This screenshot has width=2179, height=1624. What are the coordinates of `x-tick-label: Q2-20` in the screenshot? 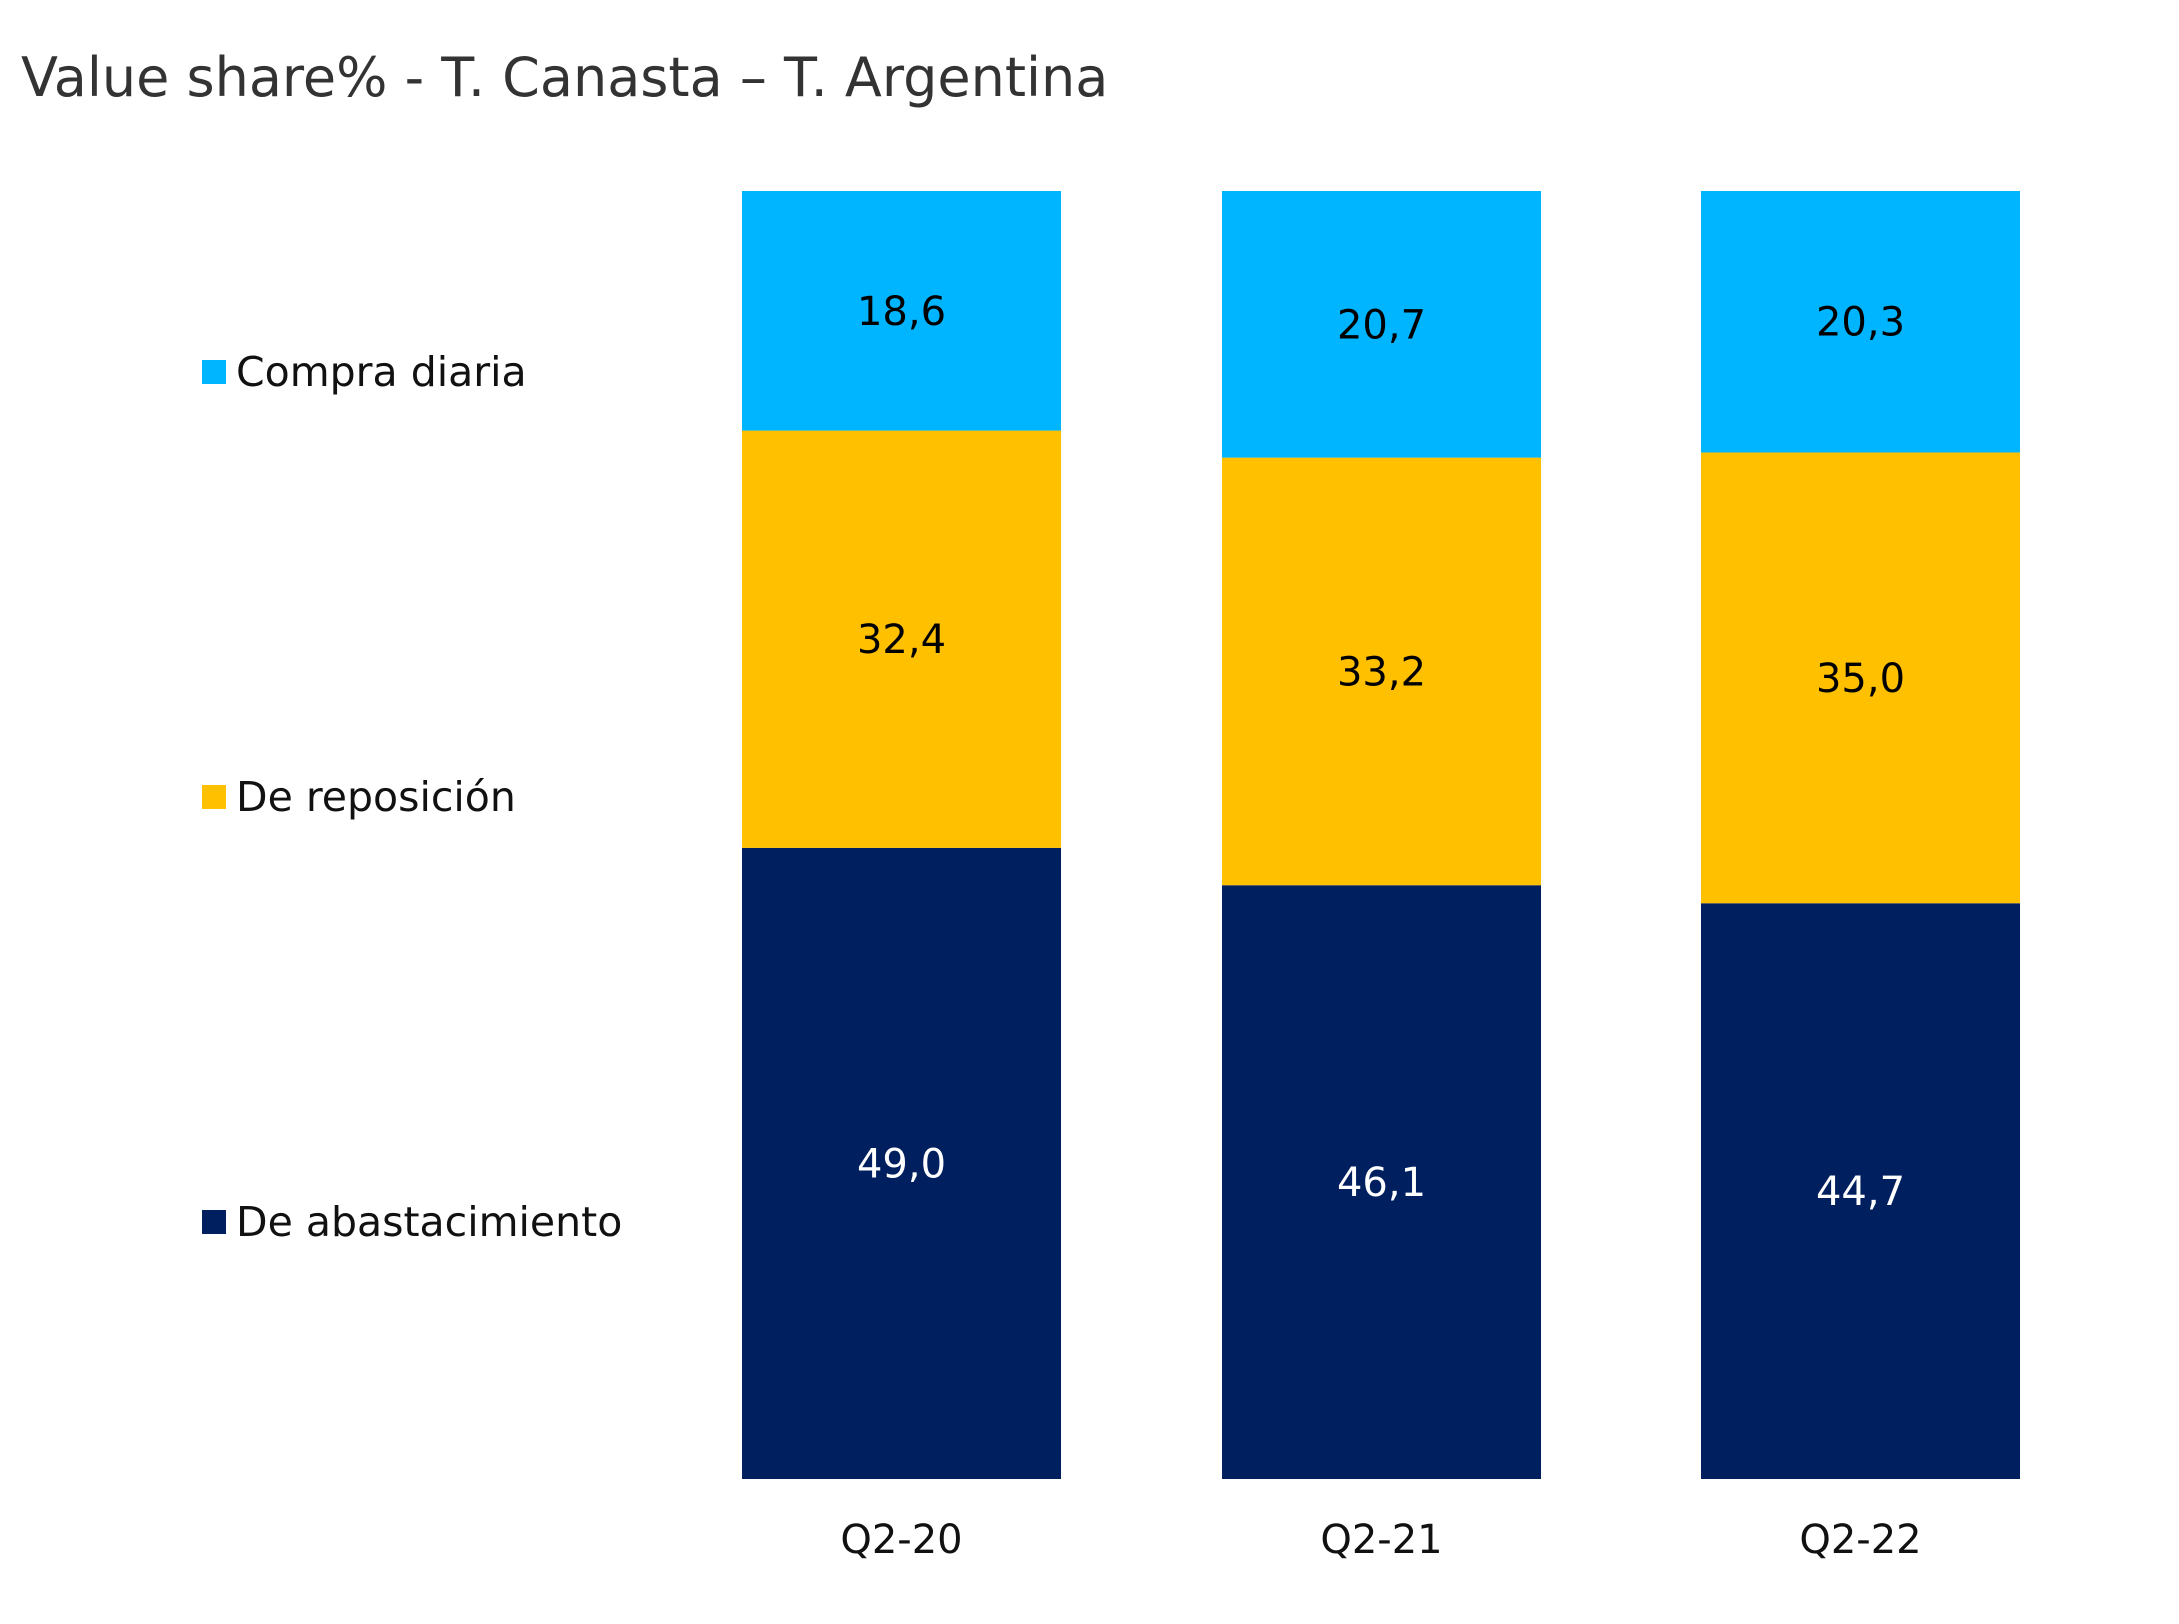 It's located at (901, 1540).